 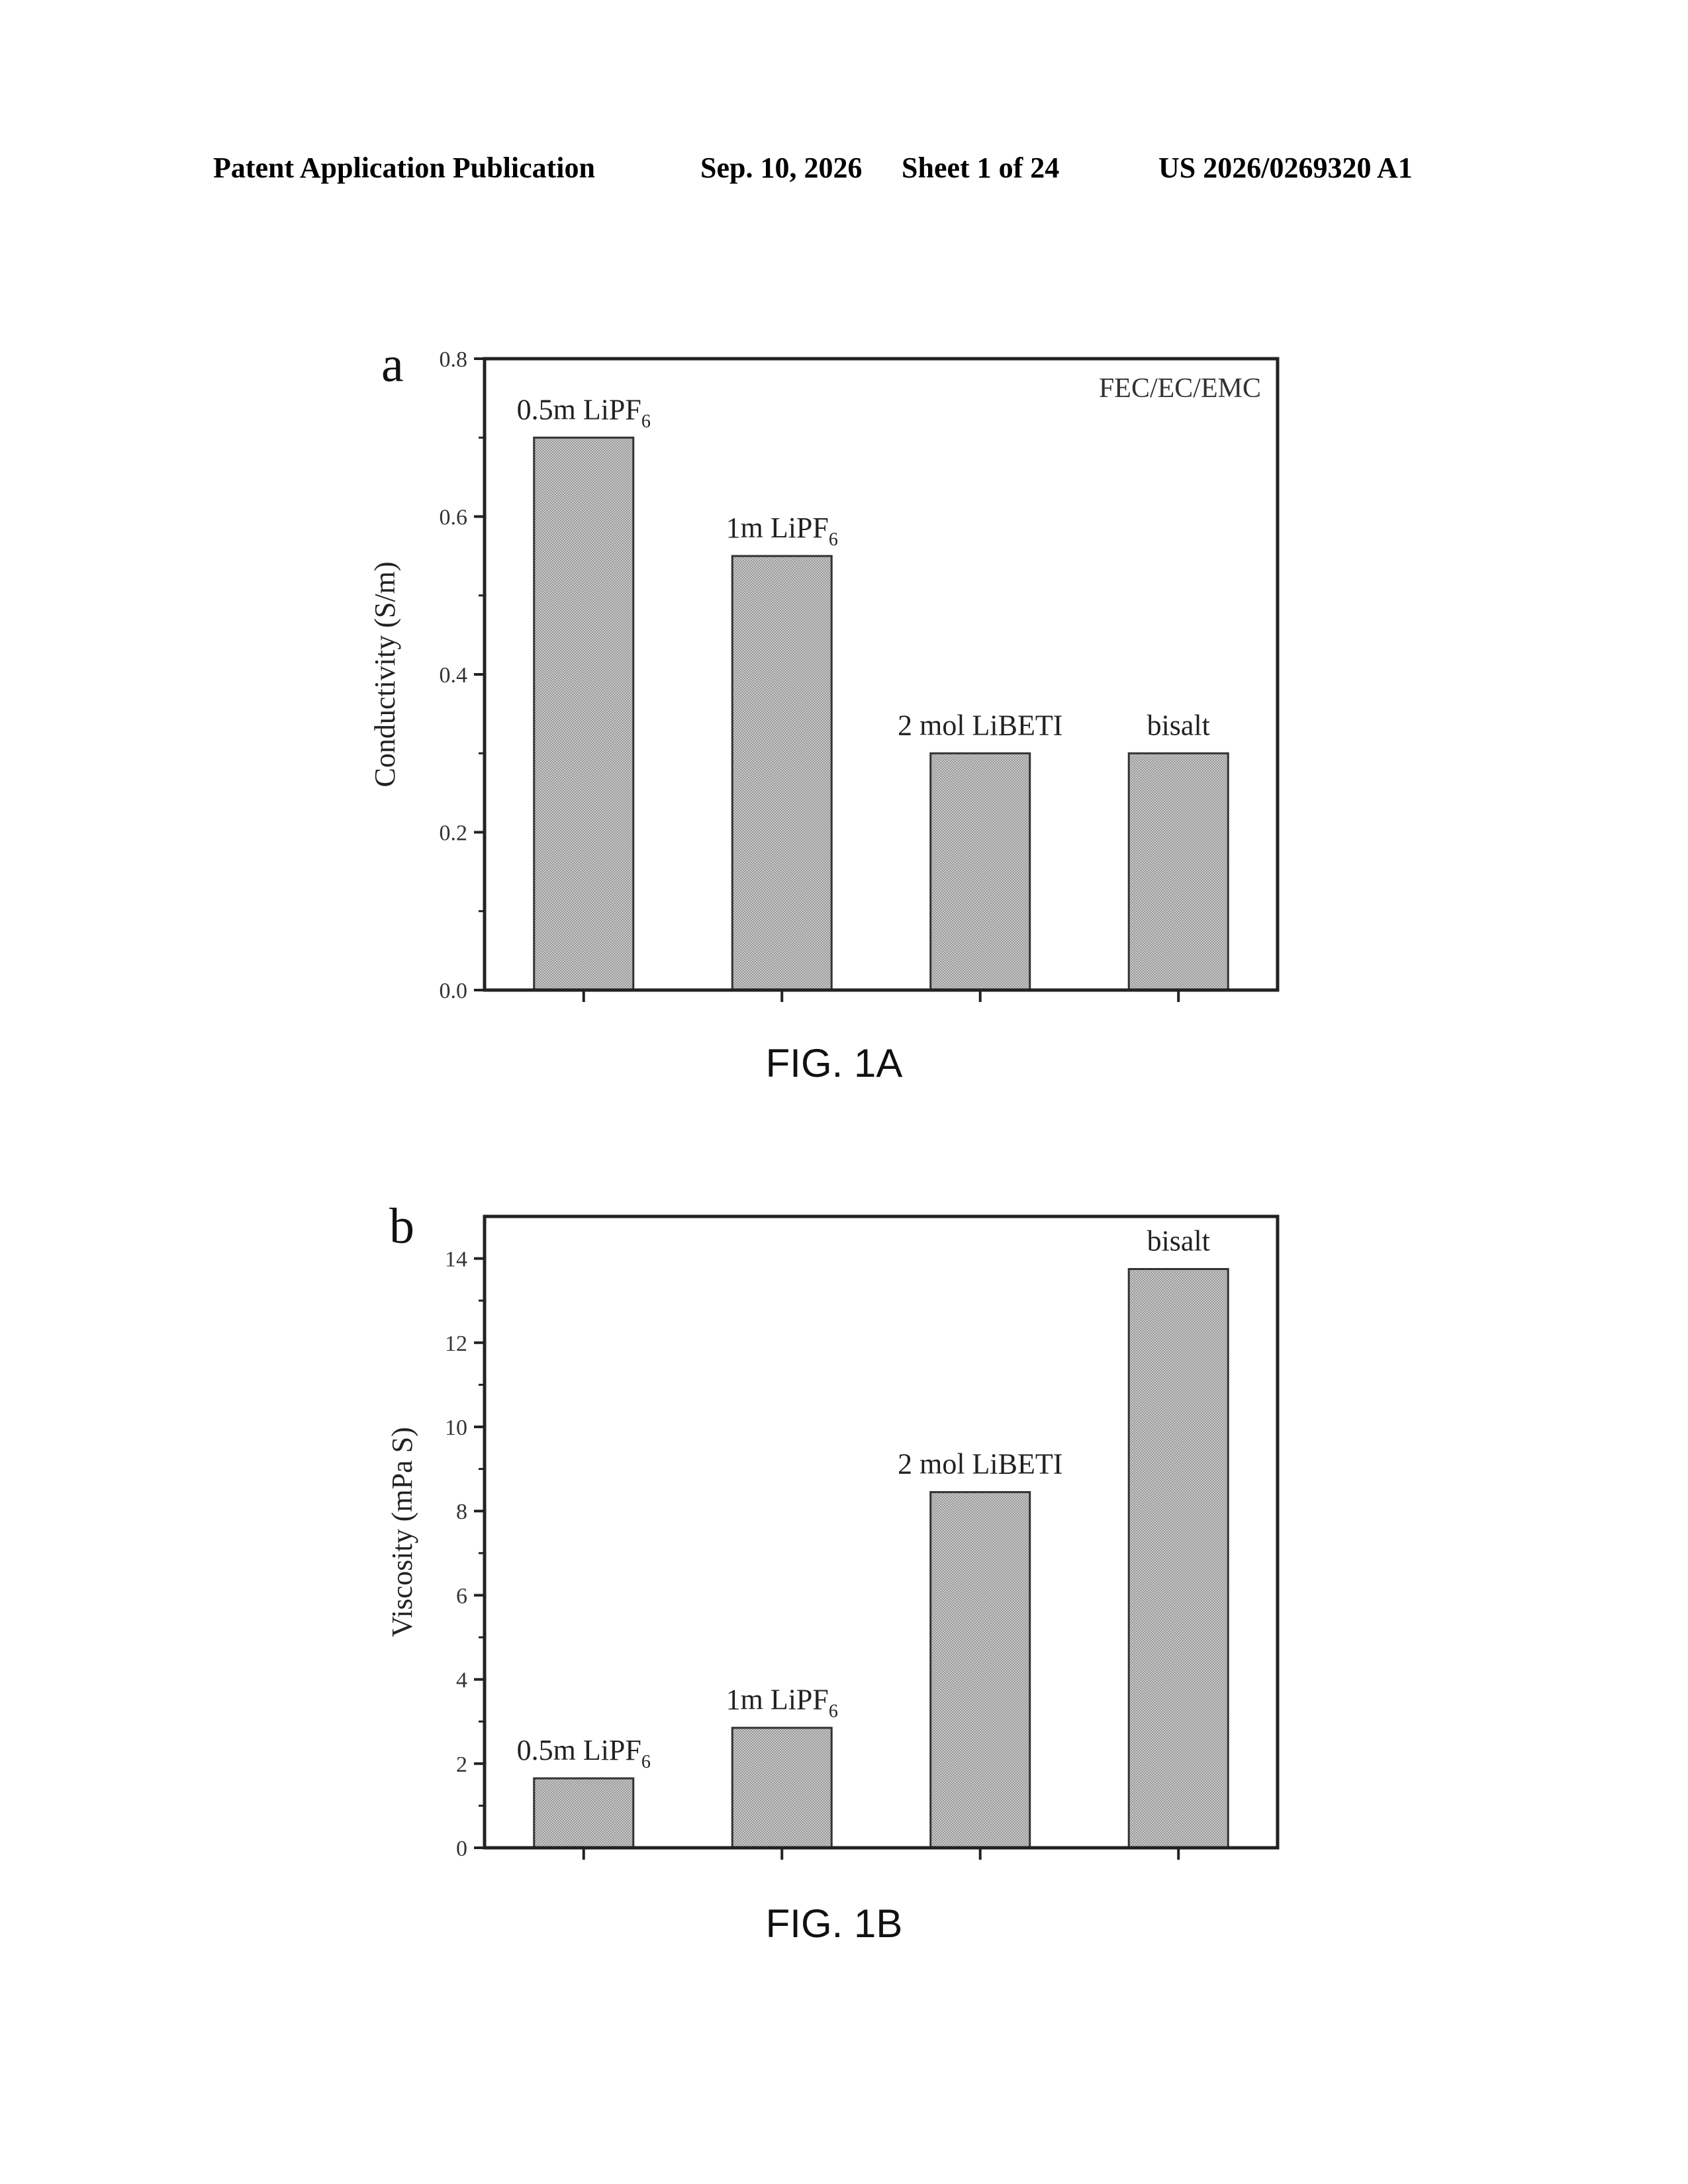 I want to click on y-tick-label: 4, so click(x=461, y=1681).